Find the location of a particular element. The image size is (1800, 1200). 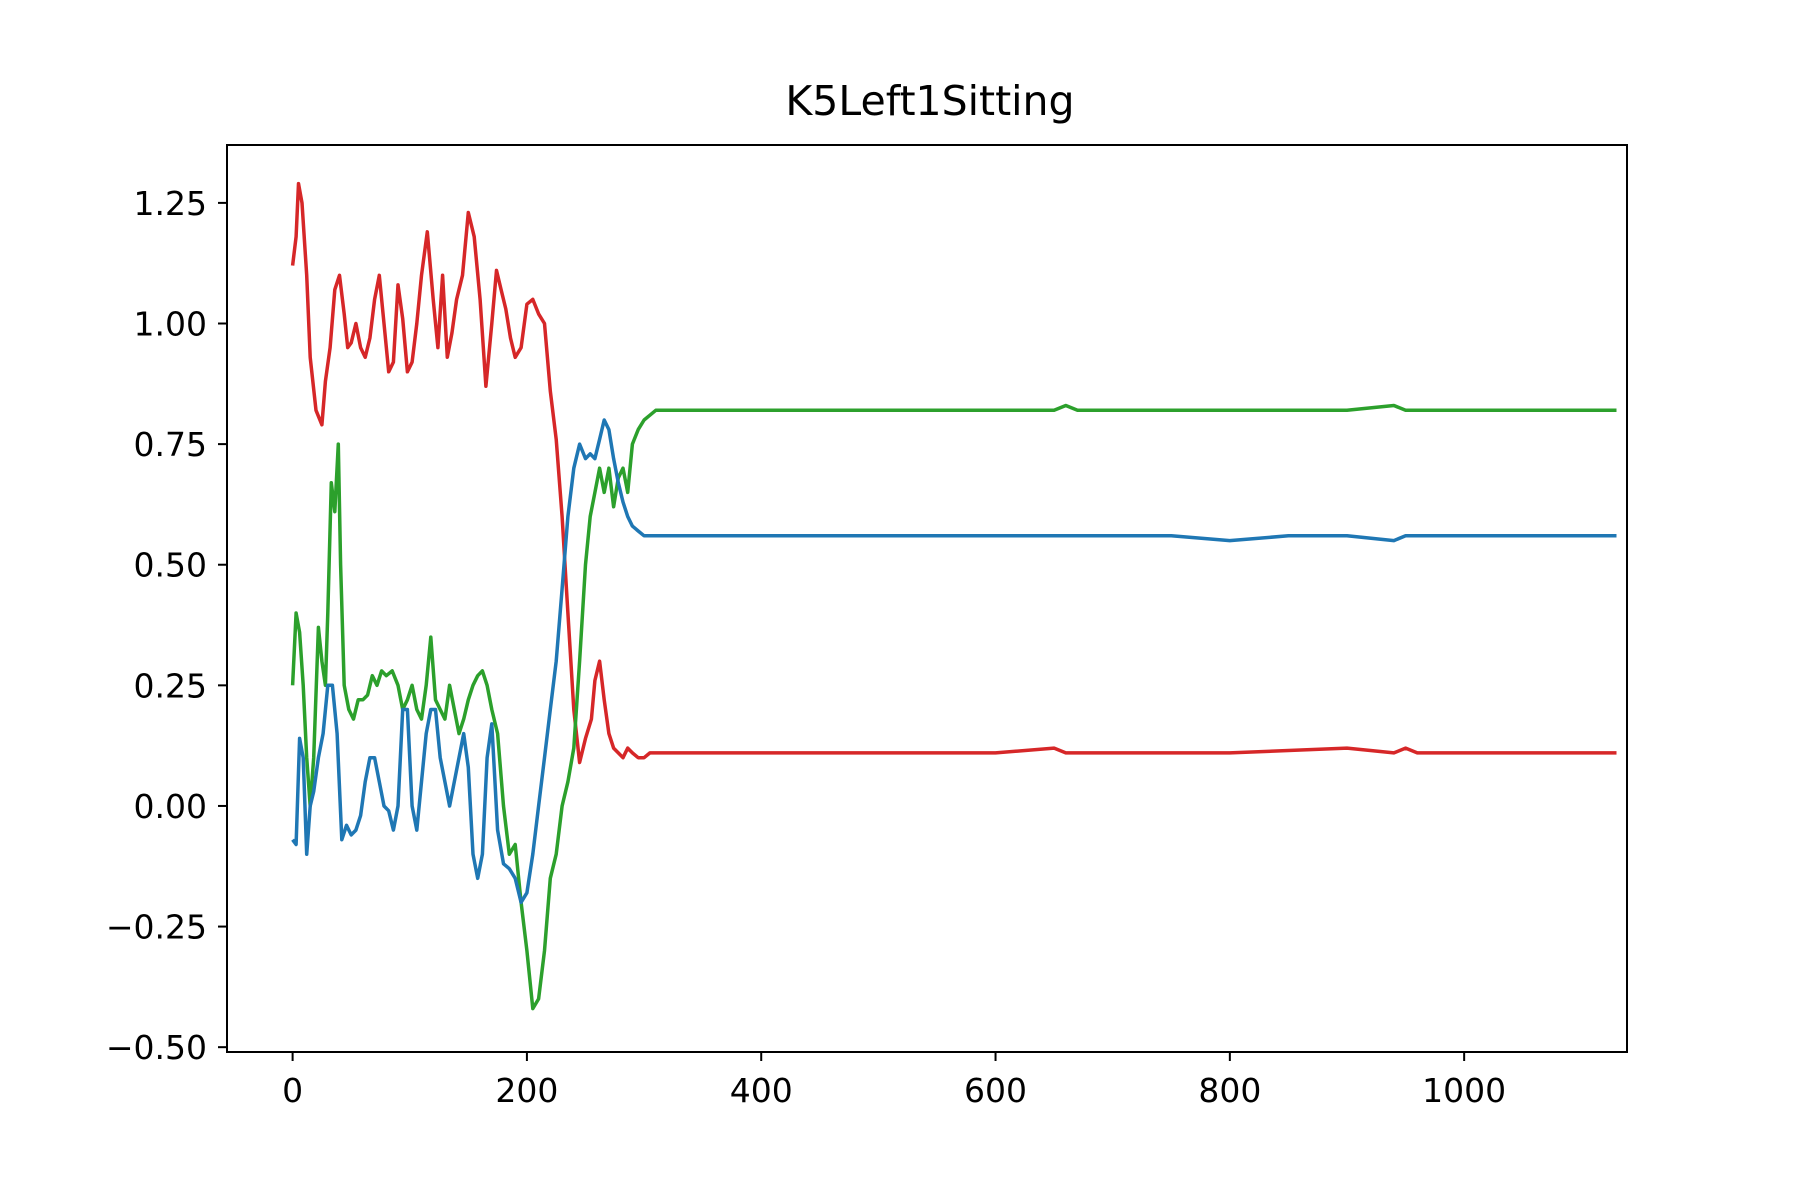

y-tick-label: −0.50 is located at coordinates (156, 1047).